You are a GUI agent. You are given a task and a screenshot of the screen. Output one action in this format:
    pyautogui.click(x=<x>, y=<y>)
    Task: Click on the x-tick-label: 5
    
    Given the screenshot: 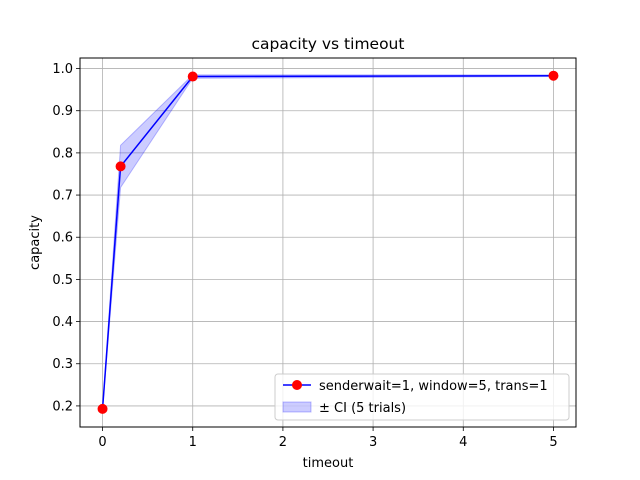 What is the action you would take?
    pyautogui.click(x=553, y=442)
    